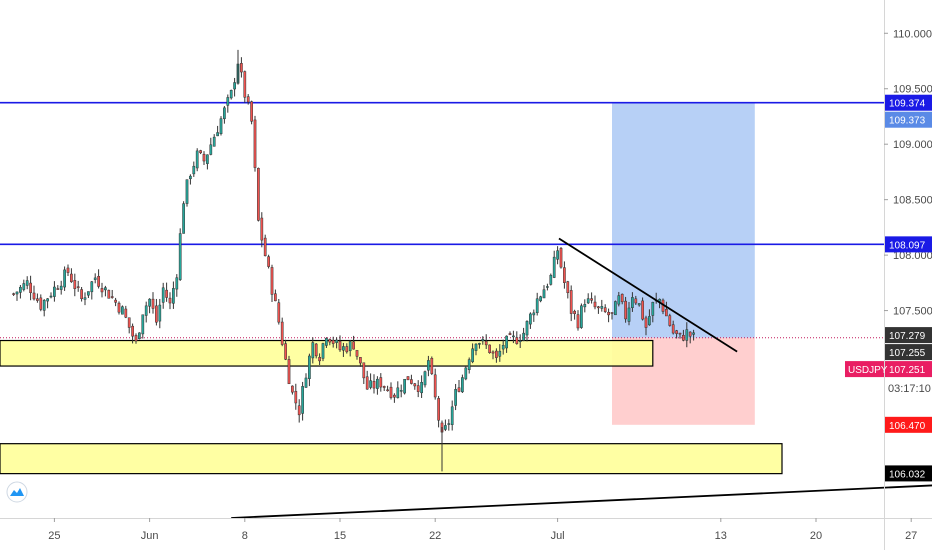 The width and height of the screenshot is (932, 550). What do you see at coordinates (435, 536) in the screenshot?
I see `time-tick-label: 22` at bounding box center [435, 536].